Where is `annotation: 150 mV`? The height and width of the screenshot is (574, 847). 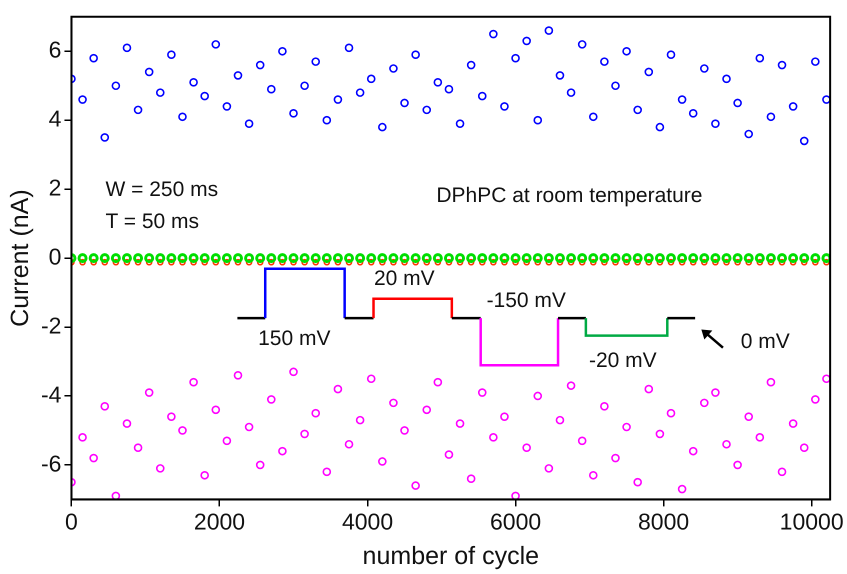
annotation: 150 mV is located at coordinates (294, 338).